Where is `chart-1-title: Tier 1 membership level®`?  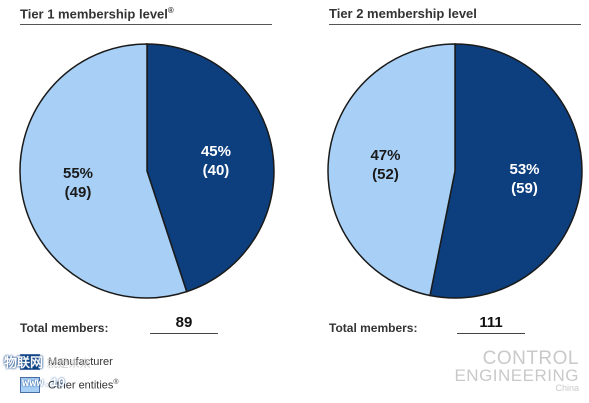
chart-1-title: Tier 1 membership level® is located at coordinates (97, 14).